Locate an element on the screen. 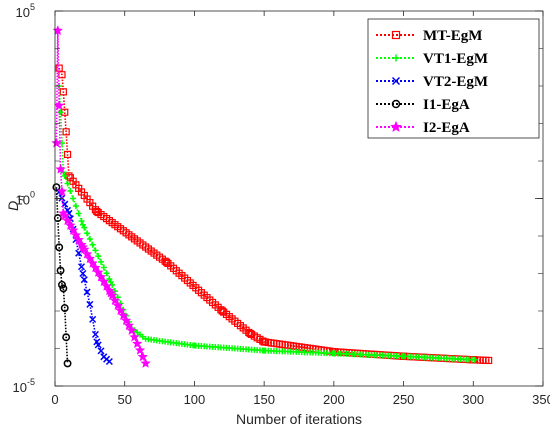  y-tick-label: 10⁻⁵ is located at coordinates (24, 386).